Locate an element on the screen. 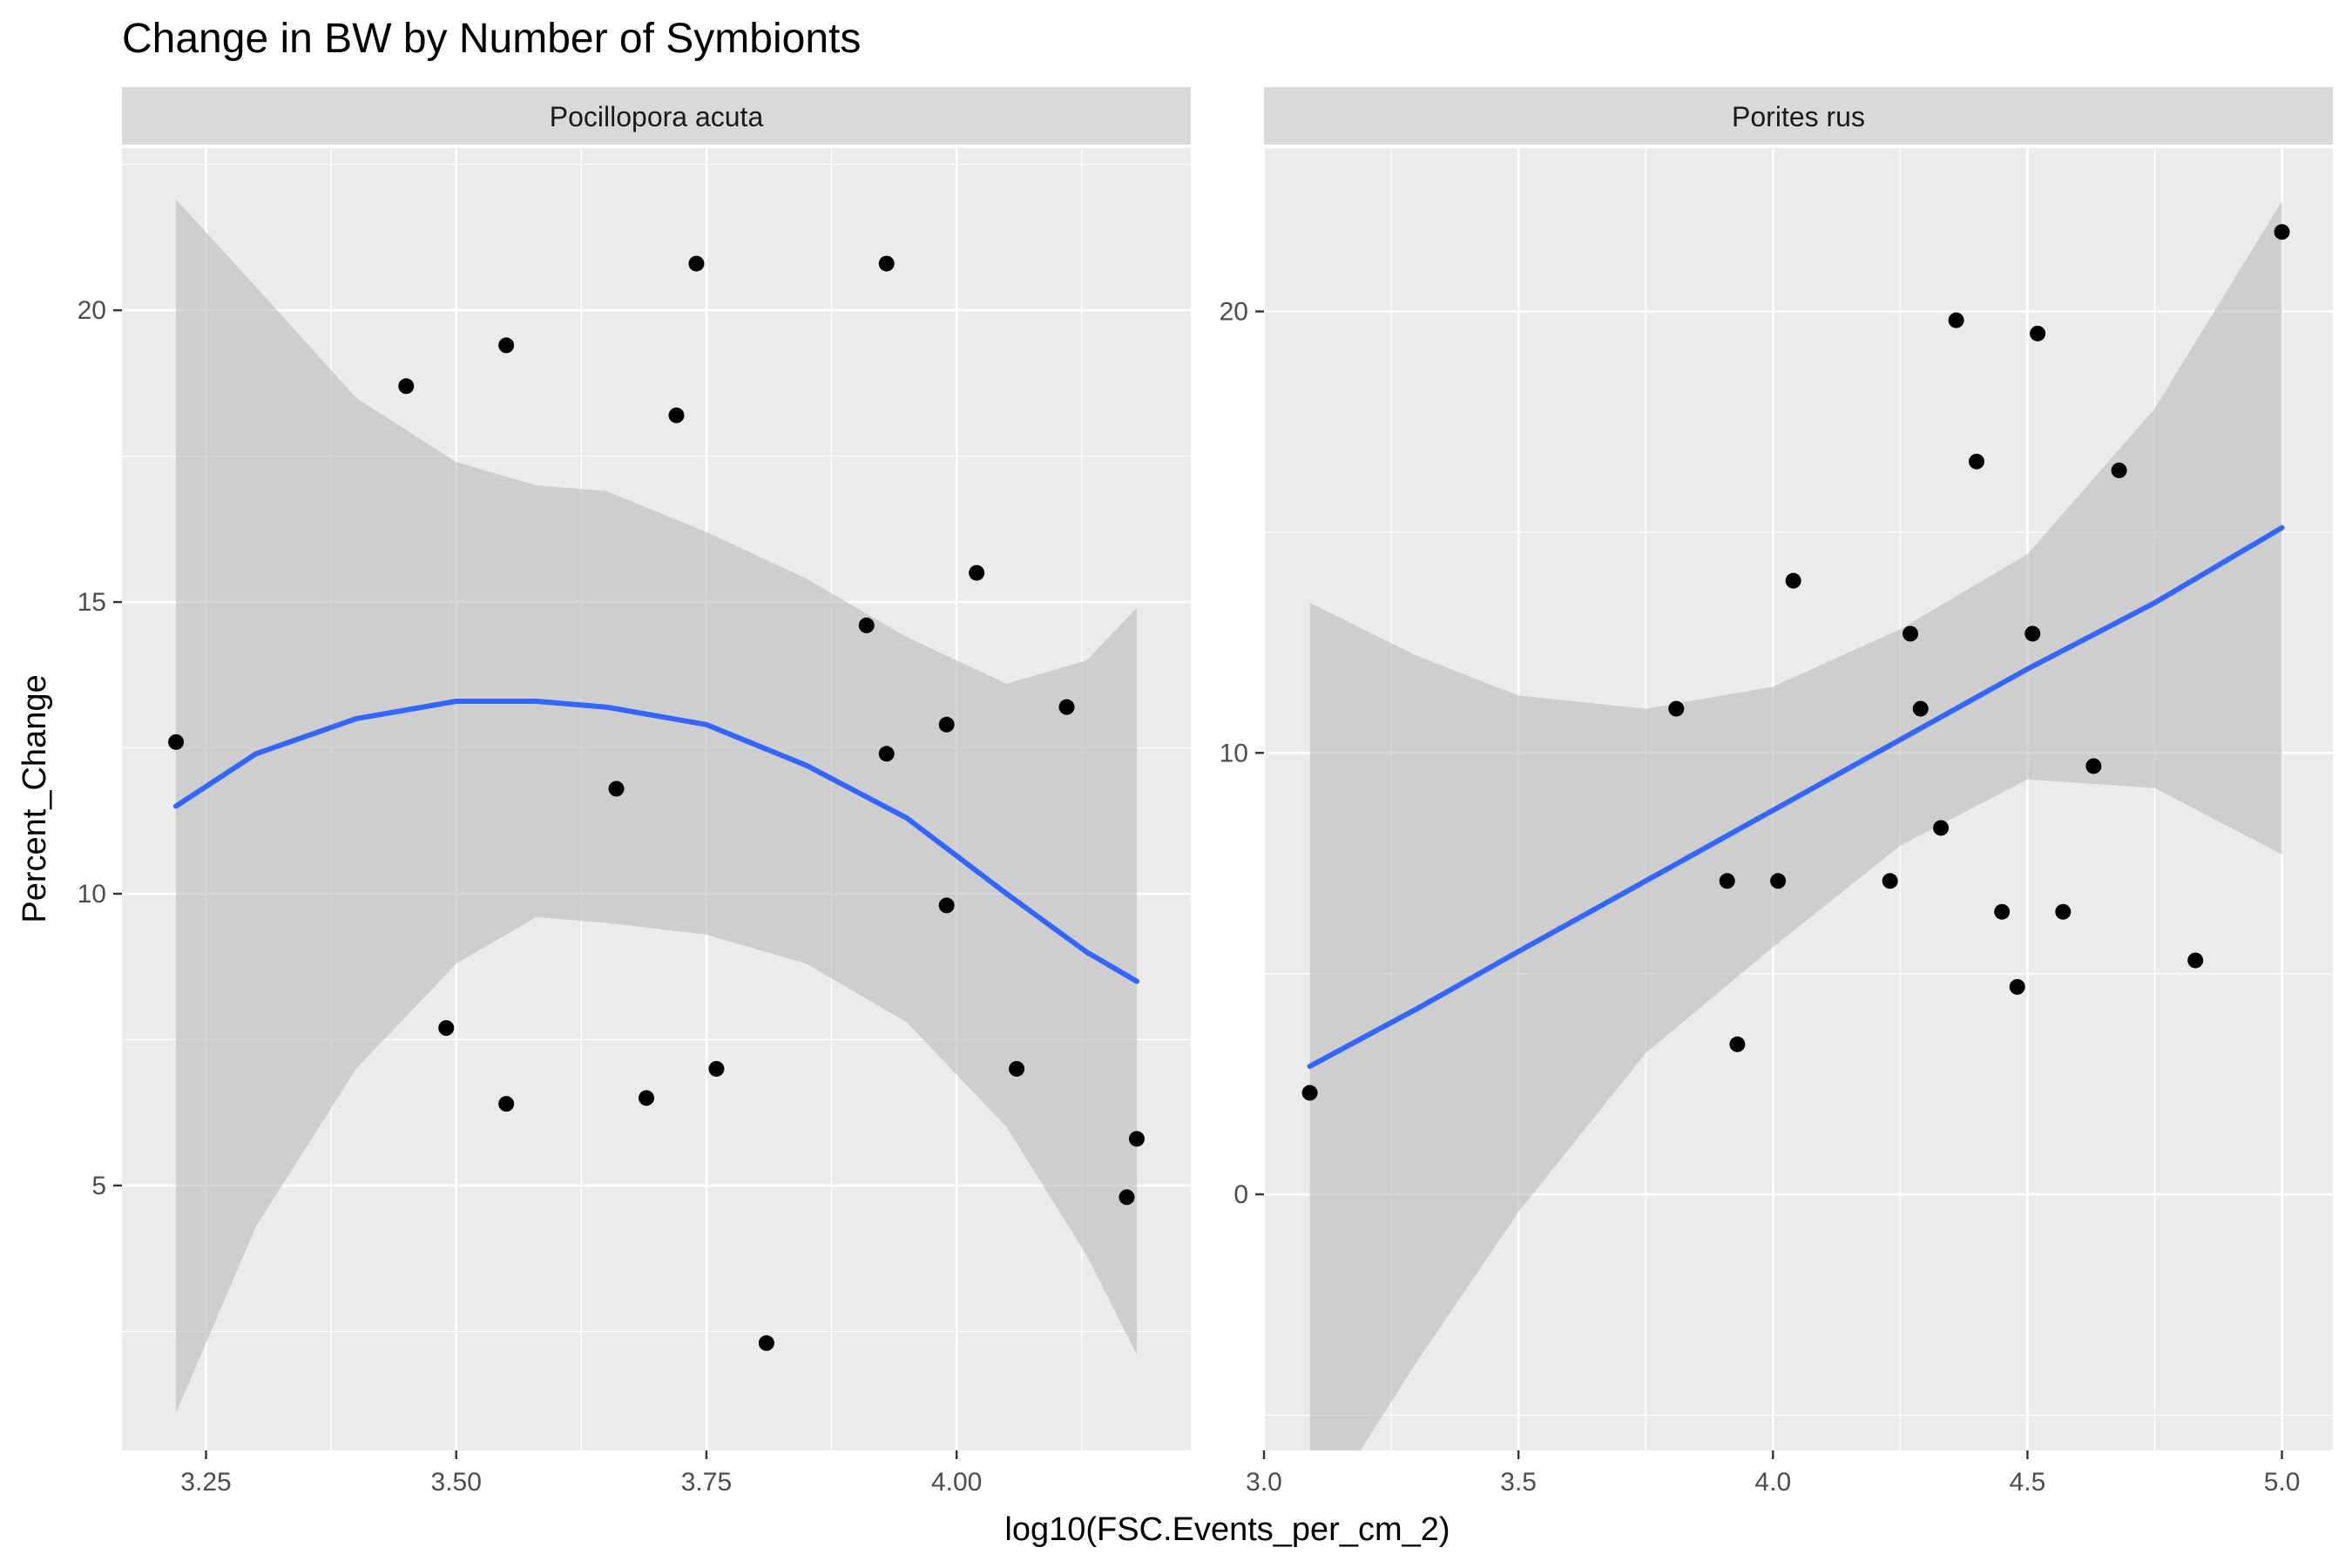  x-tick-label: 3.5 is located at coordinates (1518, 1482).